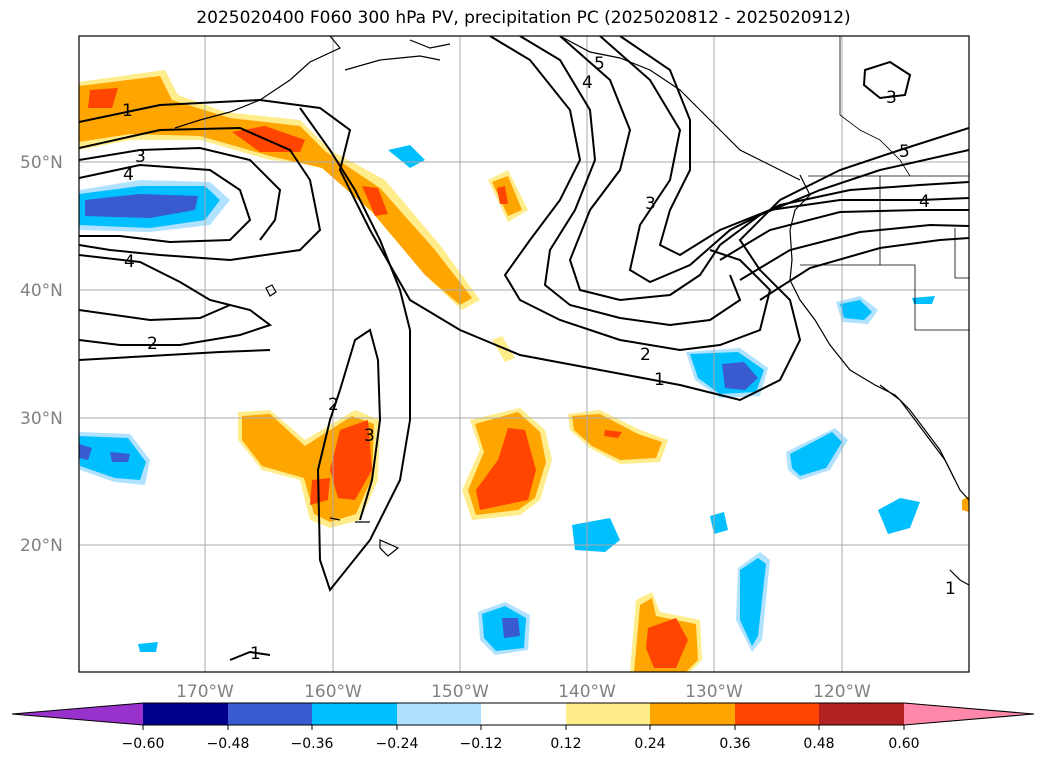 The image size is (1047, 765). Describe the element at coordinates (565, 744) in the screenshot. I see `colorbar-tick-label: 0.12` at that location.